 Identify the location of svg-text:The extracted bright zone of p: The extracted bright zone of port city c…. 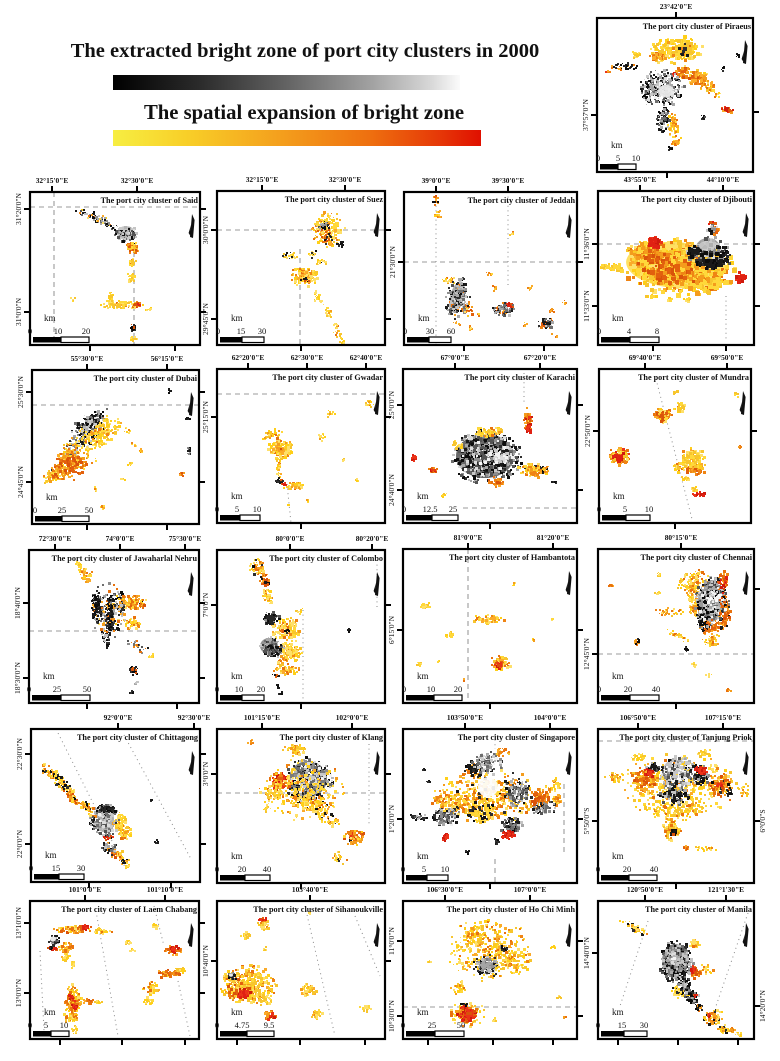
(305, 51).